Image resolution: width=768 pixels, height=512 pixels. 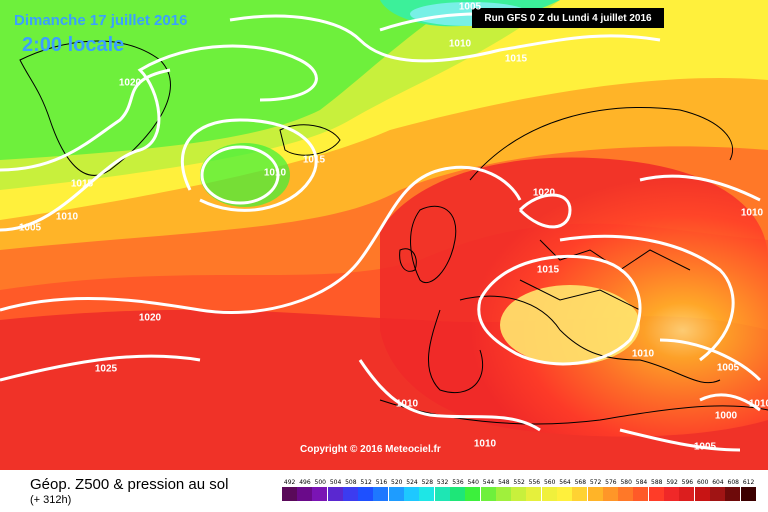 What do you see at coordinates (101, 20) in the screenshot?
I see `forecast-date: Dimanche 17 juillet 2016` at bounding box center [101, 20].